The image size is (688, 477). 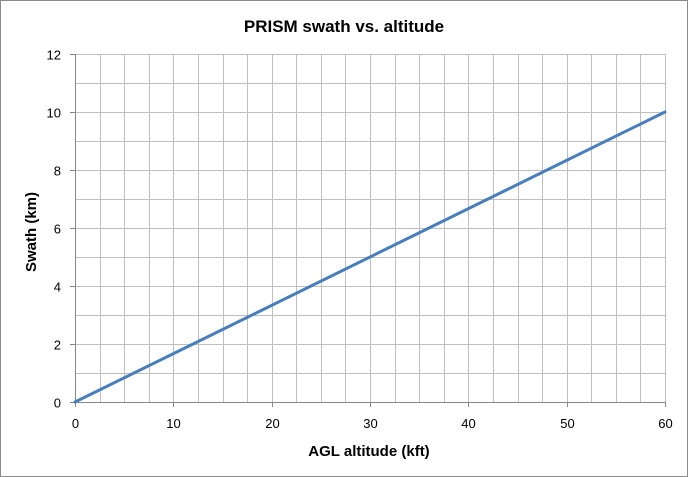 I want to click on y-tick-label: 0, so click(x=57, y=403).